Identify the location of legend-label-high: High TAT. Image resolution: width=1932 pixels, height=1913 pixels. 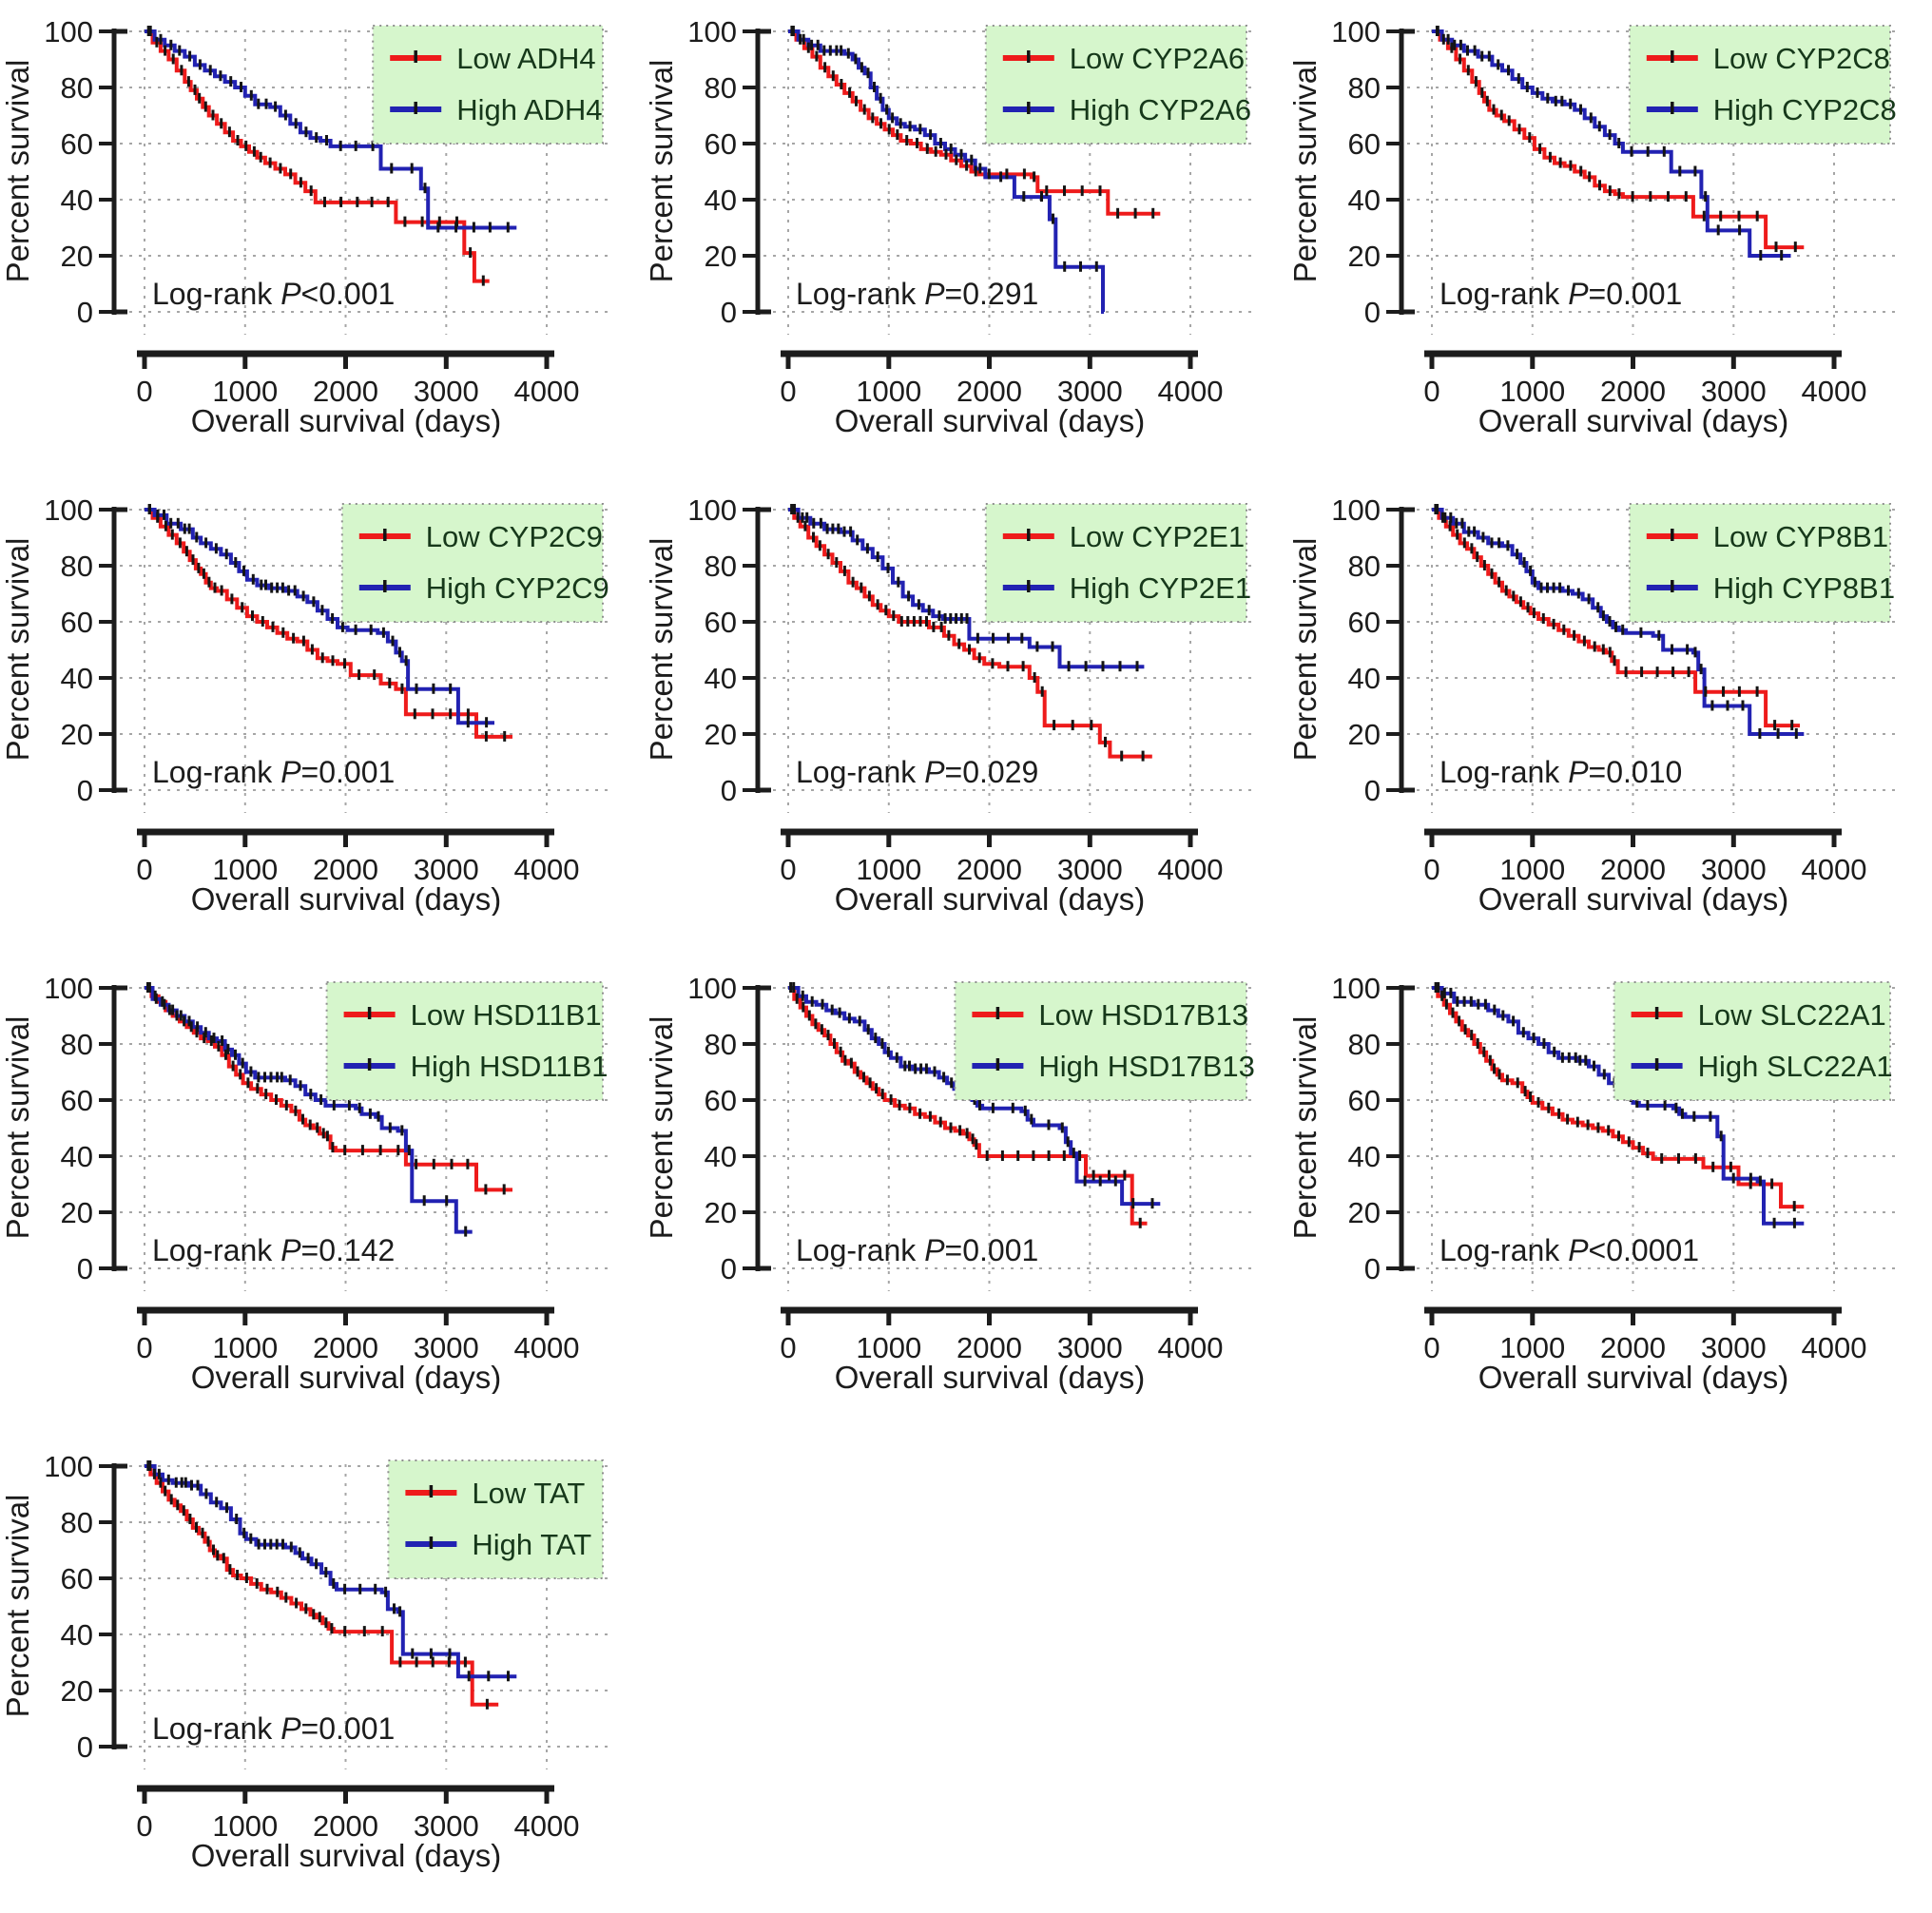
(531, 1545).